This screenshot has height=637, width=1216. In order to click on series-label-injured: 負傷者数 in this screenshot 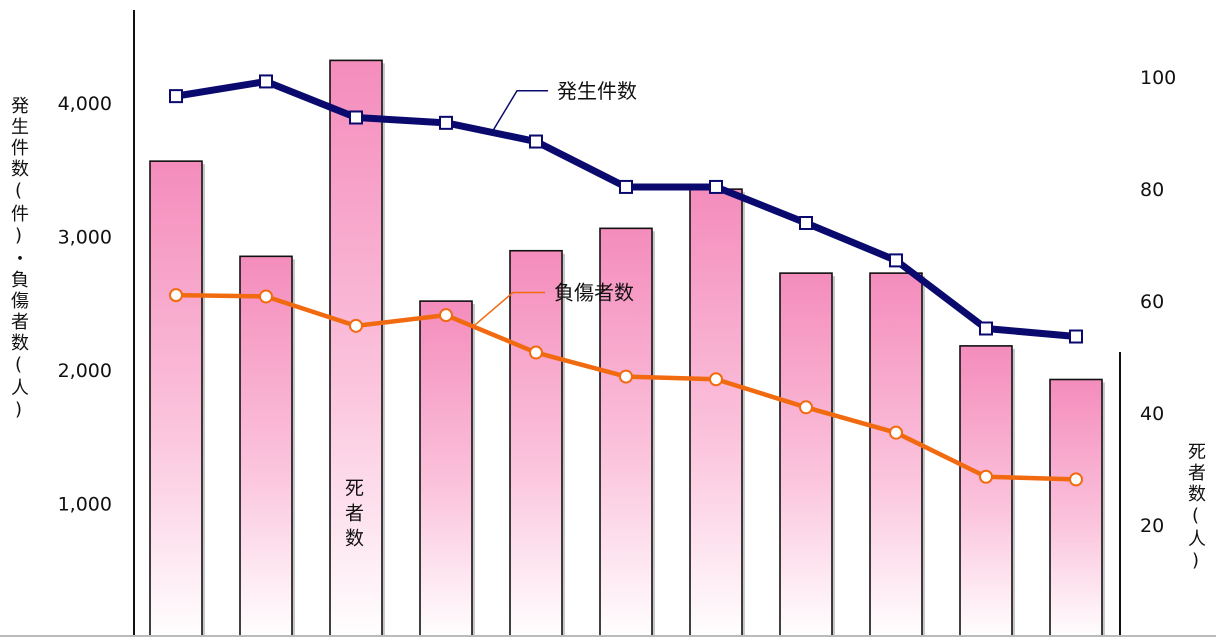, I will do `click(594, 292)`.